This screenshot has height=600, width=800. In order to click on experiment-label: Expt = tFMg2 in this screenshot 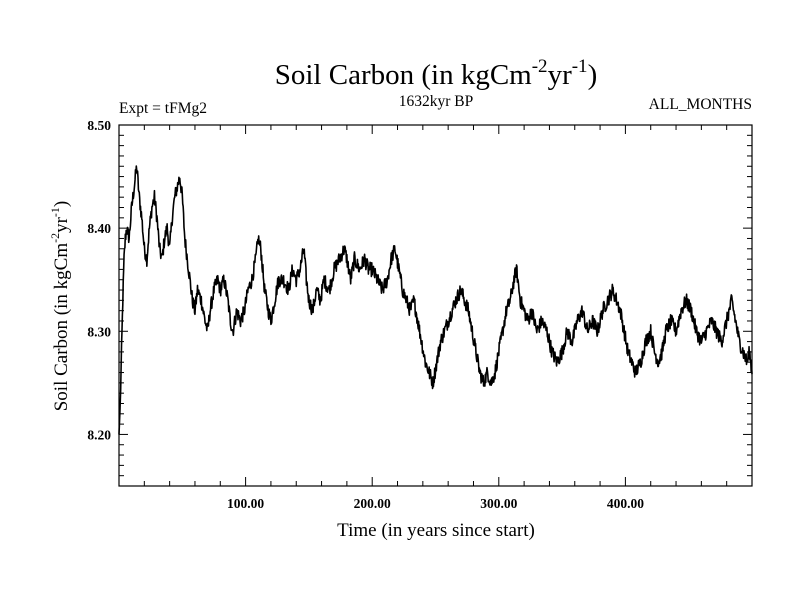, I will do `click(163, 108)`.